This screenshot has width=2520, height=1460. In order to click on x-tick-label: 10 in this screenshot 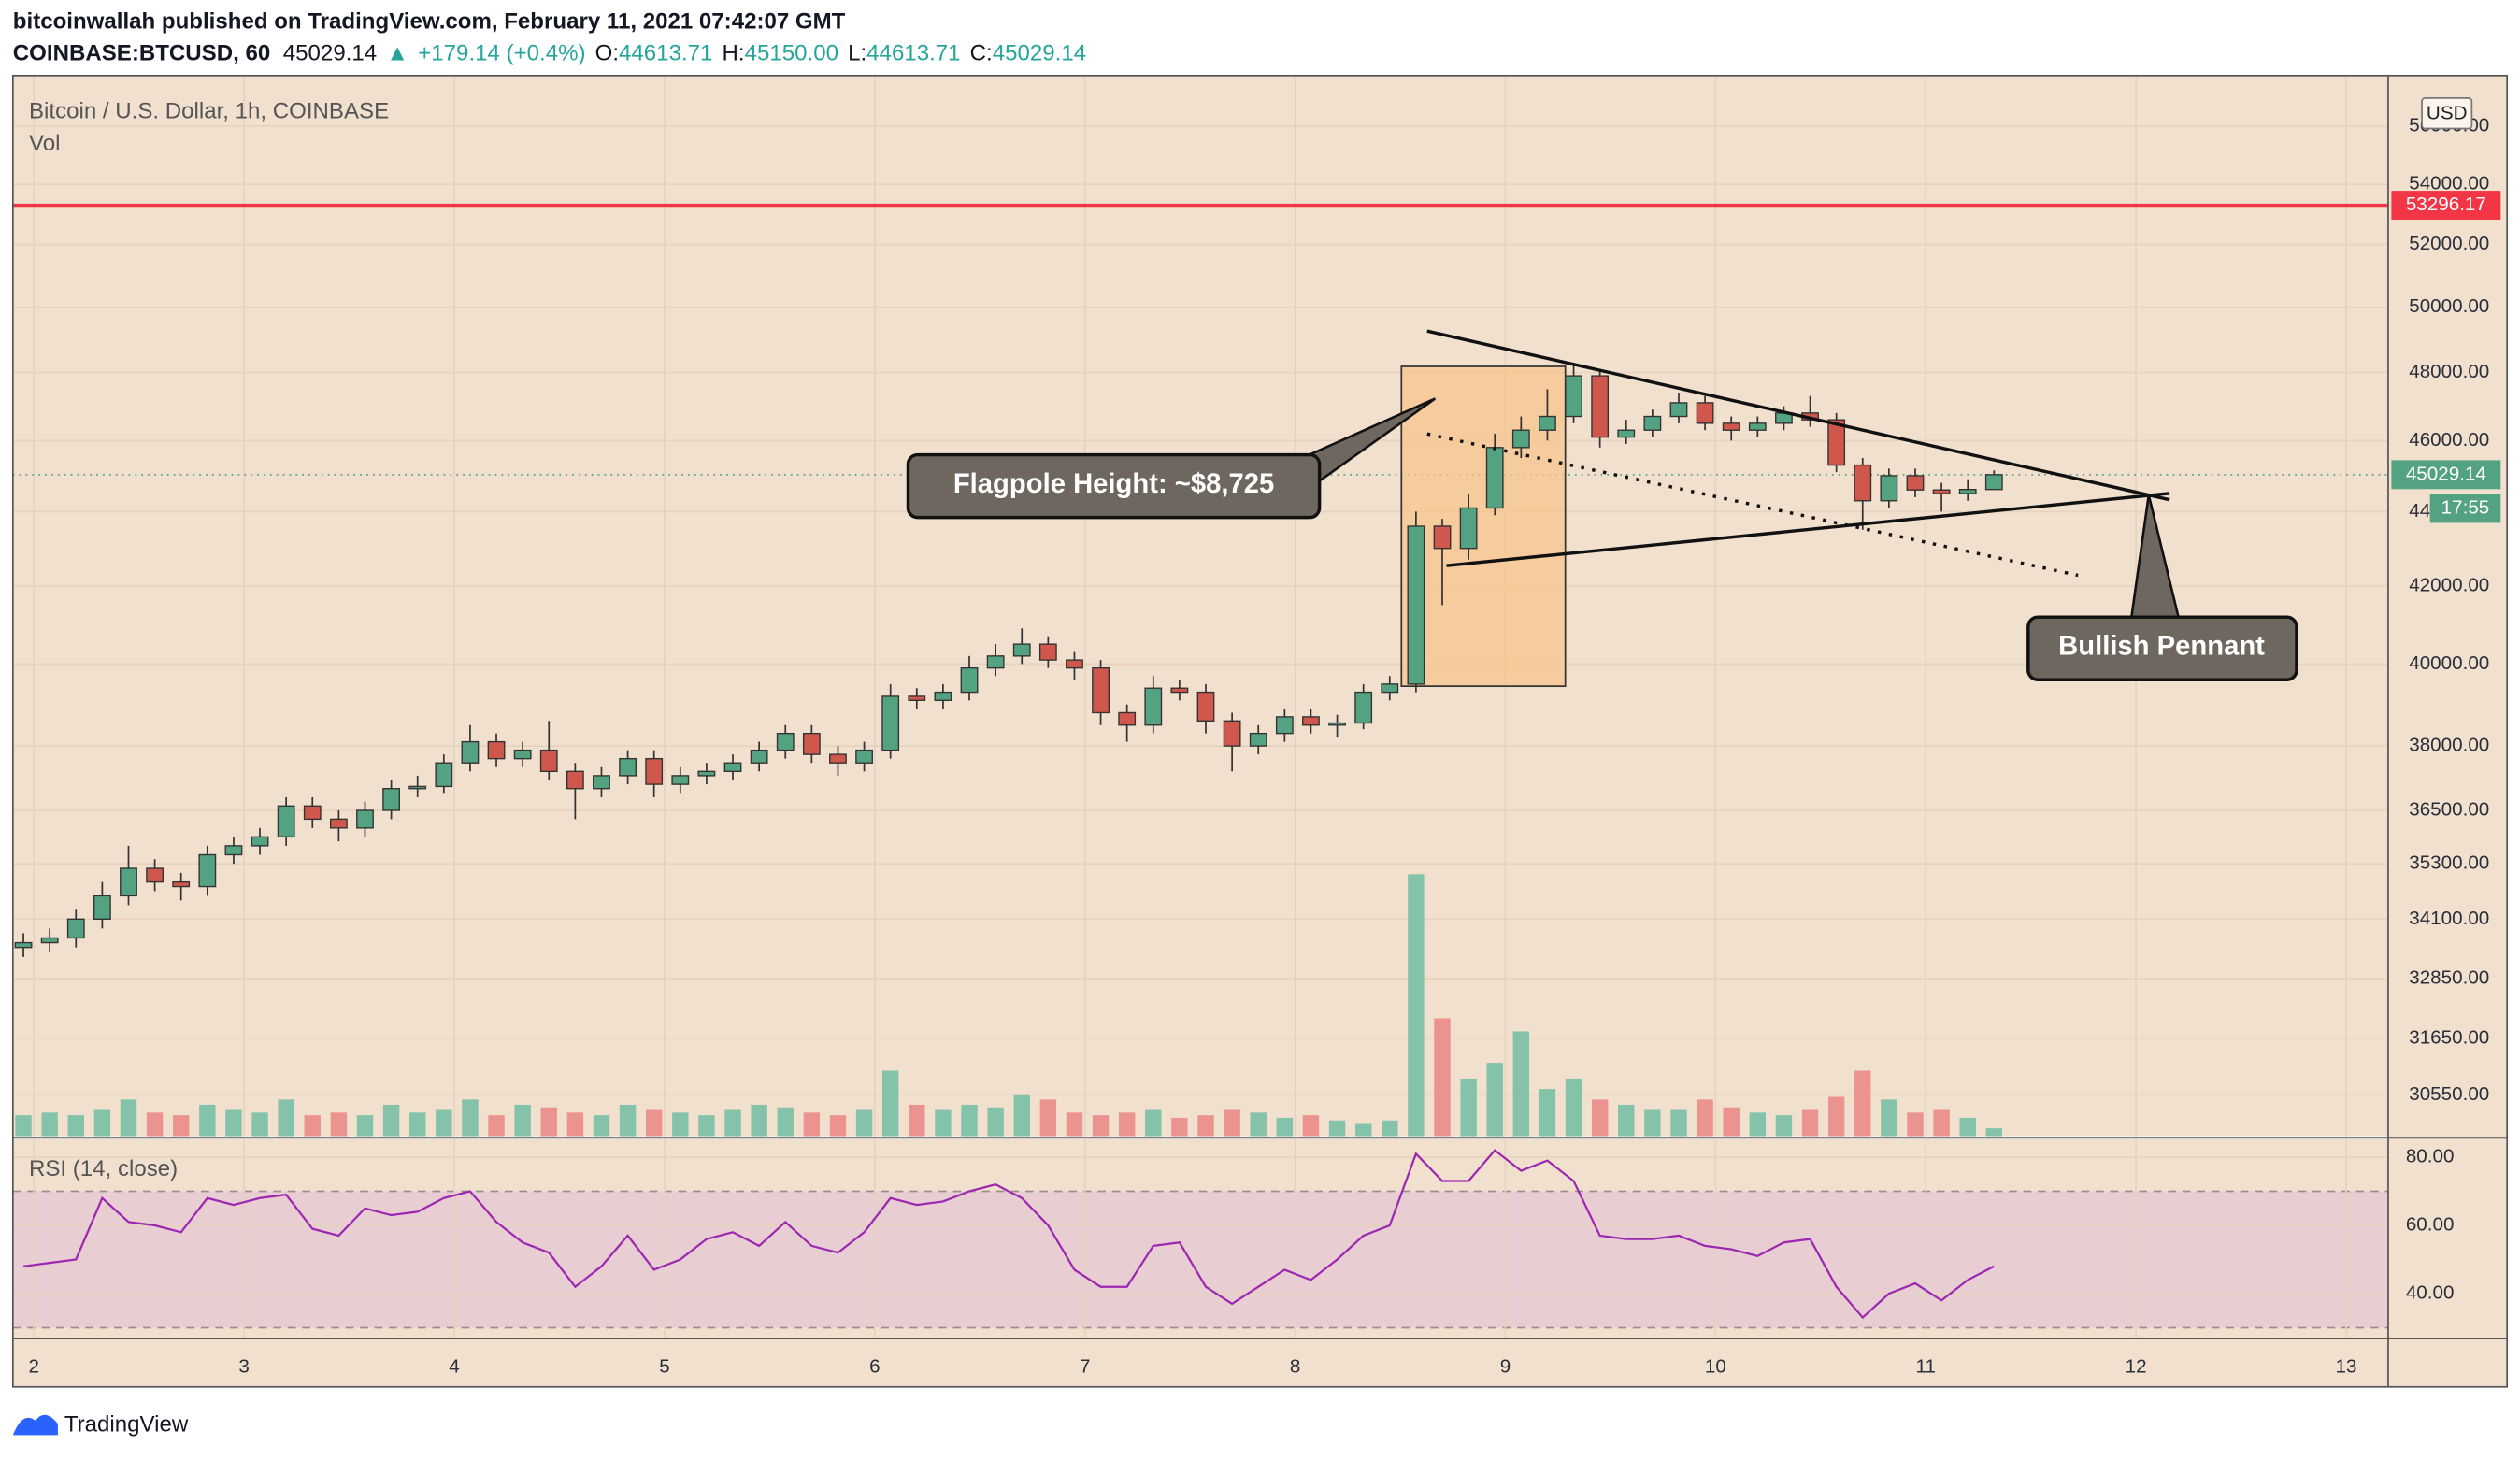, I will do `click(1715, 1367)`.